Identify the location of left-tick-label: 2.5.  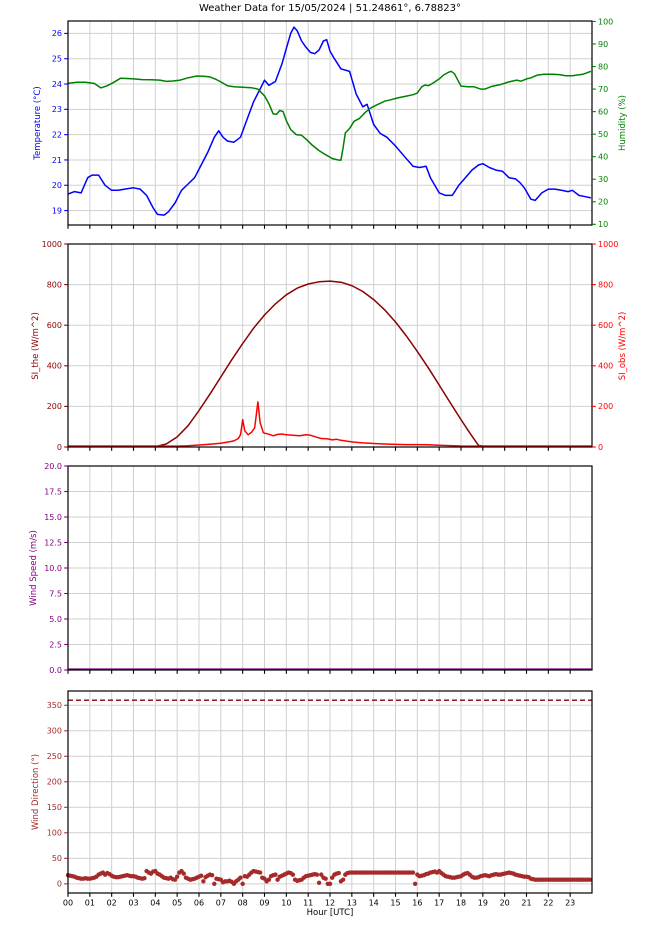
(55, 644).